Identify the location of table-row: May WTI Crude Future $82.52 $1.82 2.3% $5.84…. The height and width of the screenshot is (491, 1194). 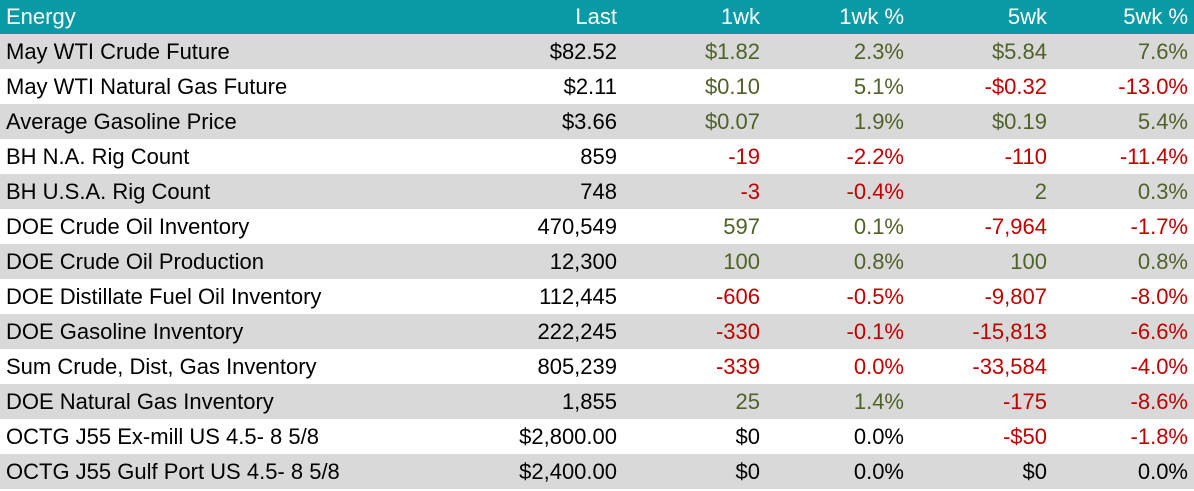
(597, 51).